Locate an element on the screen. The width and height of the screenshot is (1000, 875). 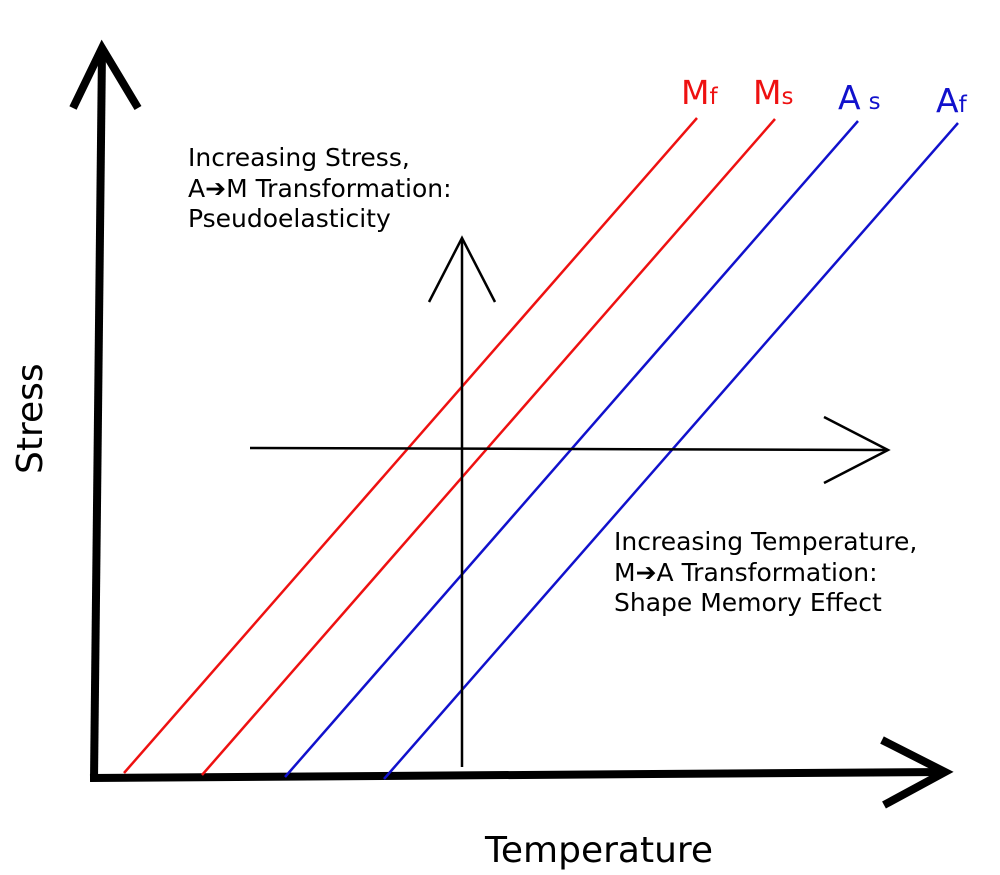
y-axis-line is located at coordinates (98, 415).